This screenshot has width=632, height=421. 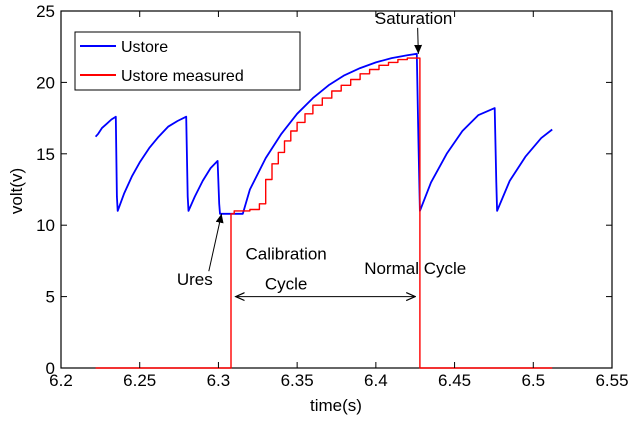 What do you see at coordinates (286, 283) in the screenshot?
I see `annotation-calibration2: Cycle` at bounding box center [286, 283].